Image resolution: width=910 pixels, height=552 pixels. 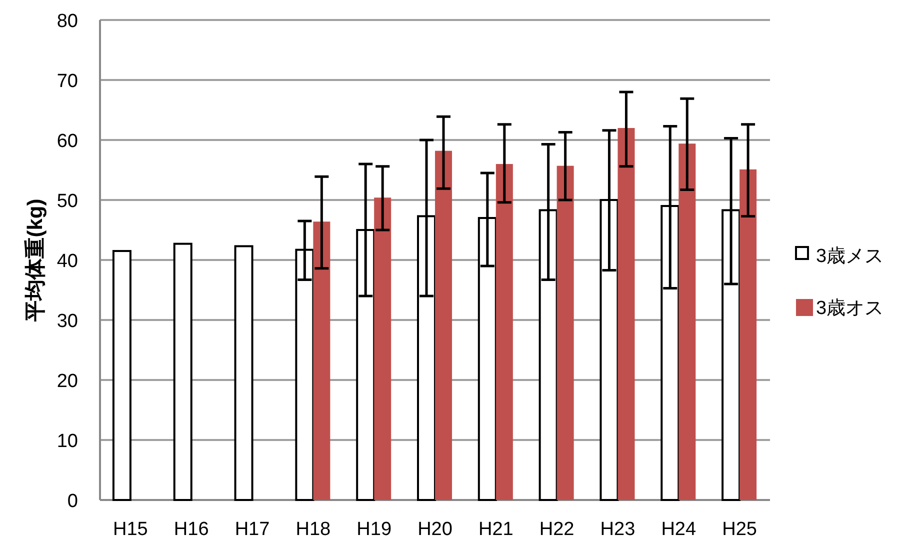 What do you see at coordinates (313, 529) in the screenshot?
I see `x-tick-label: H18` at bounding box center [313, 529].